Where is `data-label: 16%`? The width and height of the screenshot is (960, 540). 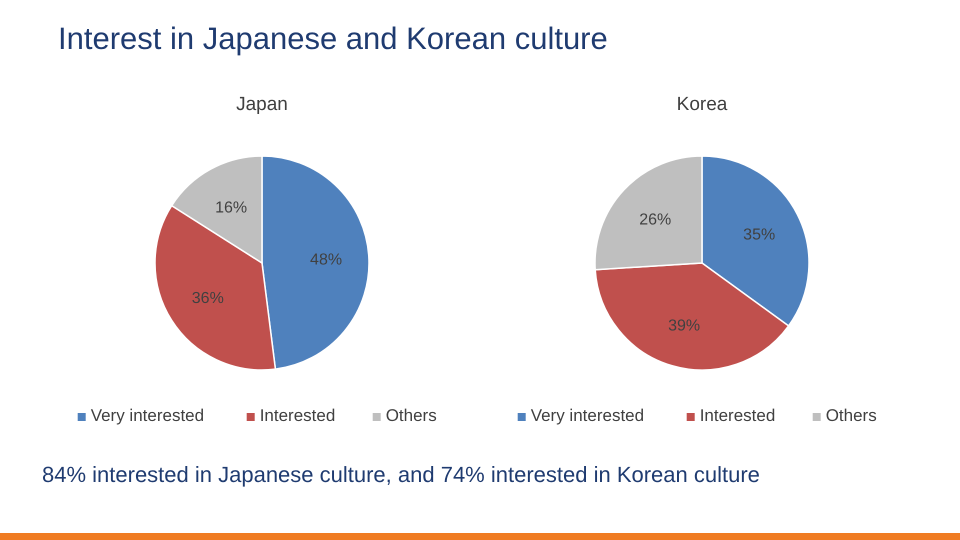 data-label: 16% is located at coordinates (231, 207).